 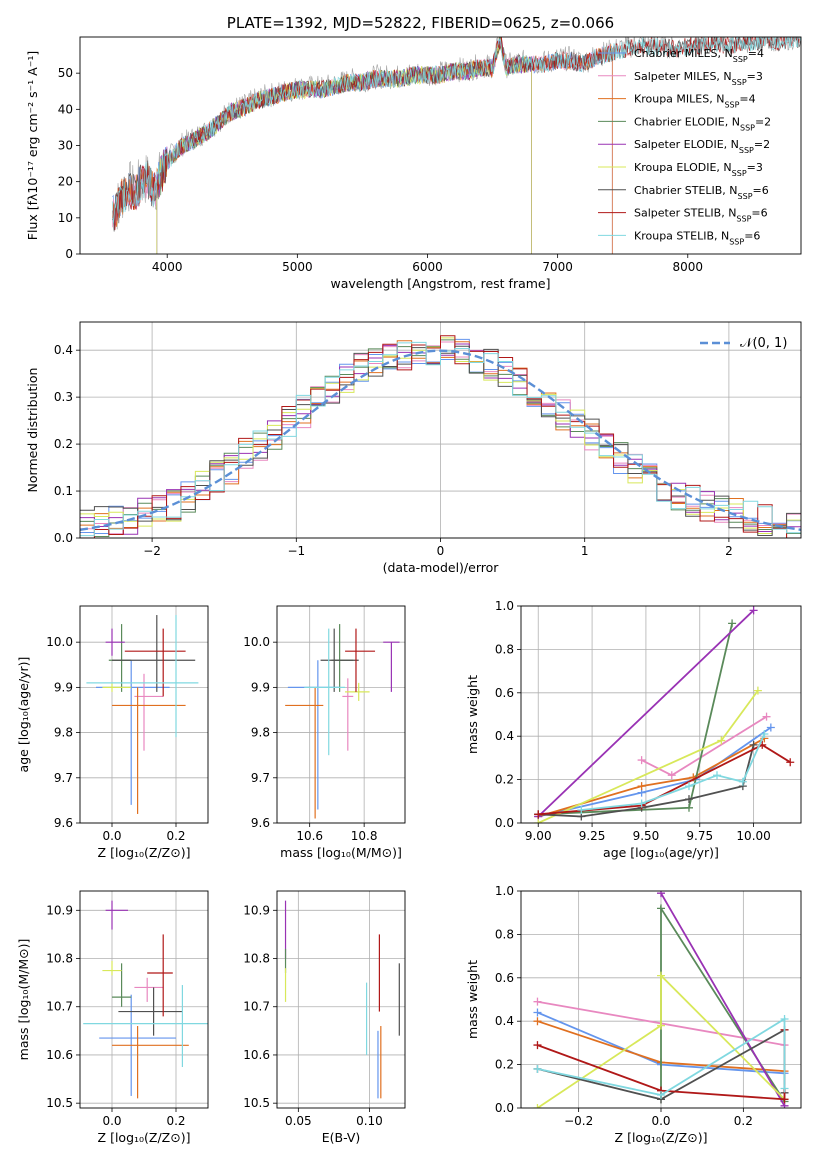 What do you see at coordinates (59, 1055) in the screenshot?
I see `y-tick-label: 10.6` at bounding box center [59, 1055].